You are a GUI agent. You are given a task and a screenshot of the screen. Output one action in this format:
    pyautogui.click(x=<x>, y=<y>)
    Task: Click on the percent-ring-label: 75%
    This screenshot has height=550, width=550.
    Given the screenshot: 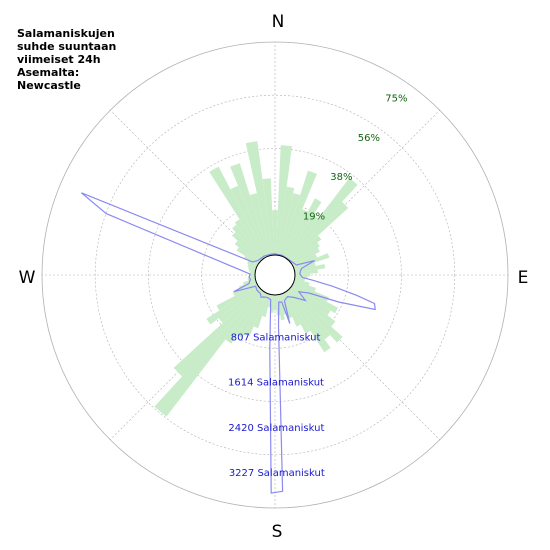 What is the action you would take?
    pyautogui.click(x=396, y=99)
    